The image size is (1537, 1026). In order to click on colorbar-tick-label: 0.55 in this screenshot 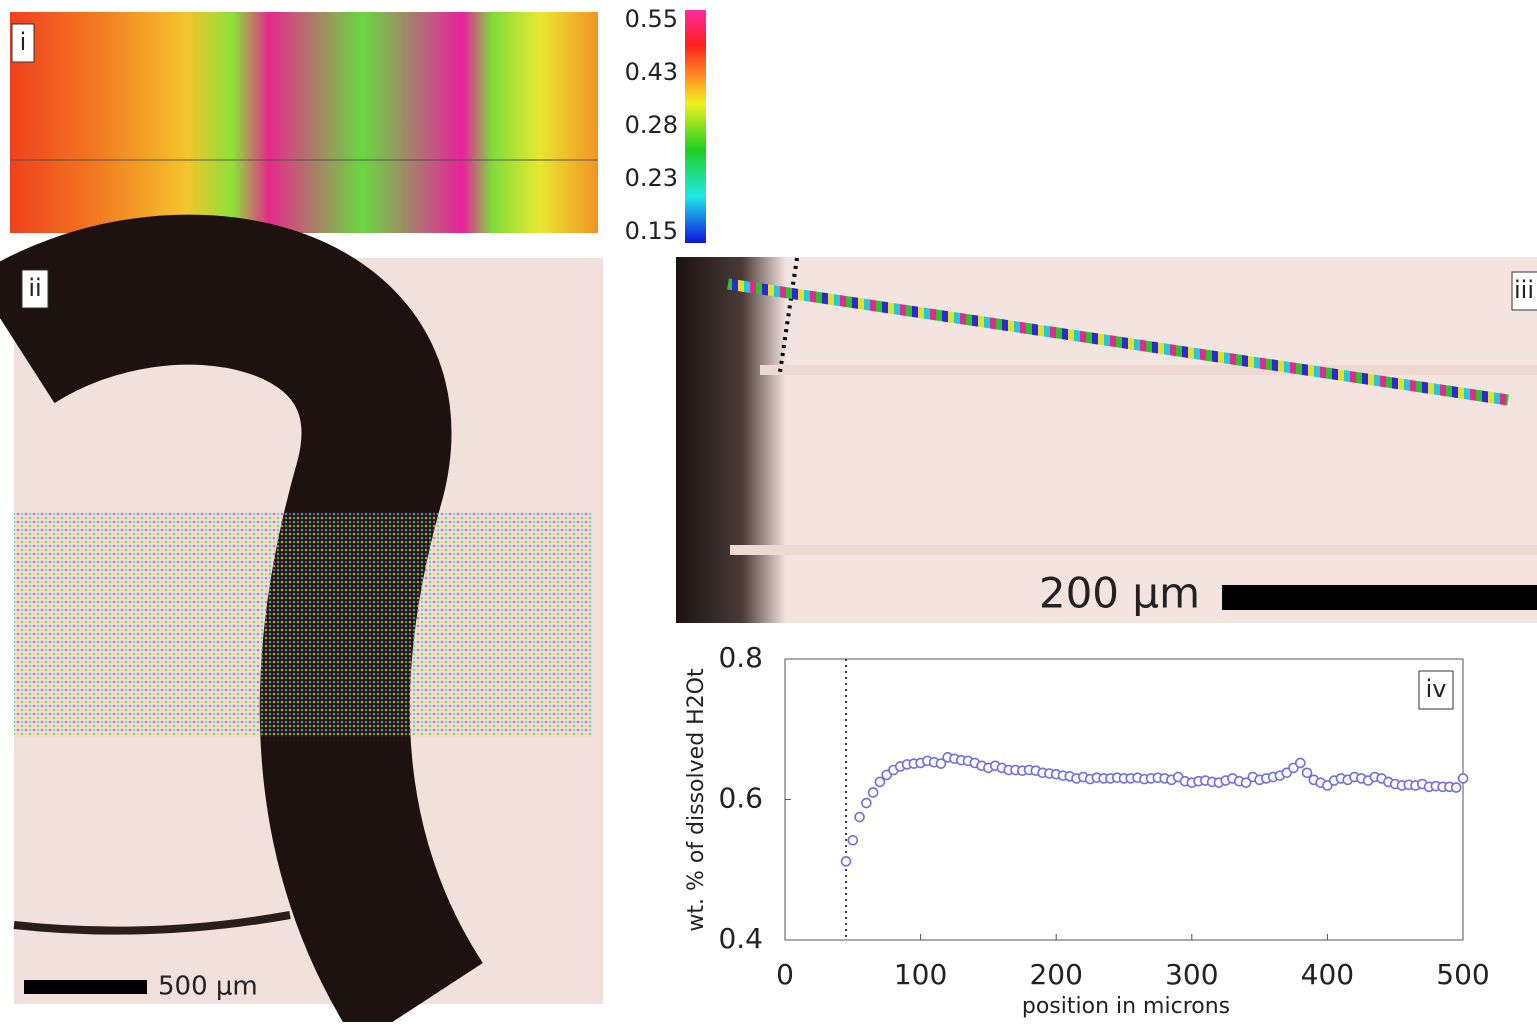, I will do `click(651, 19)`.